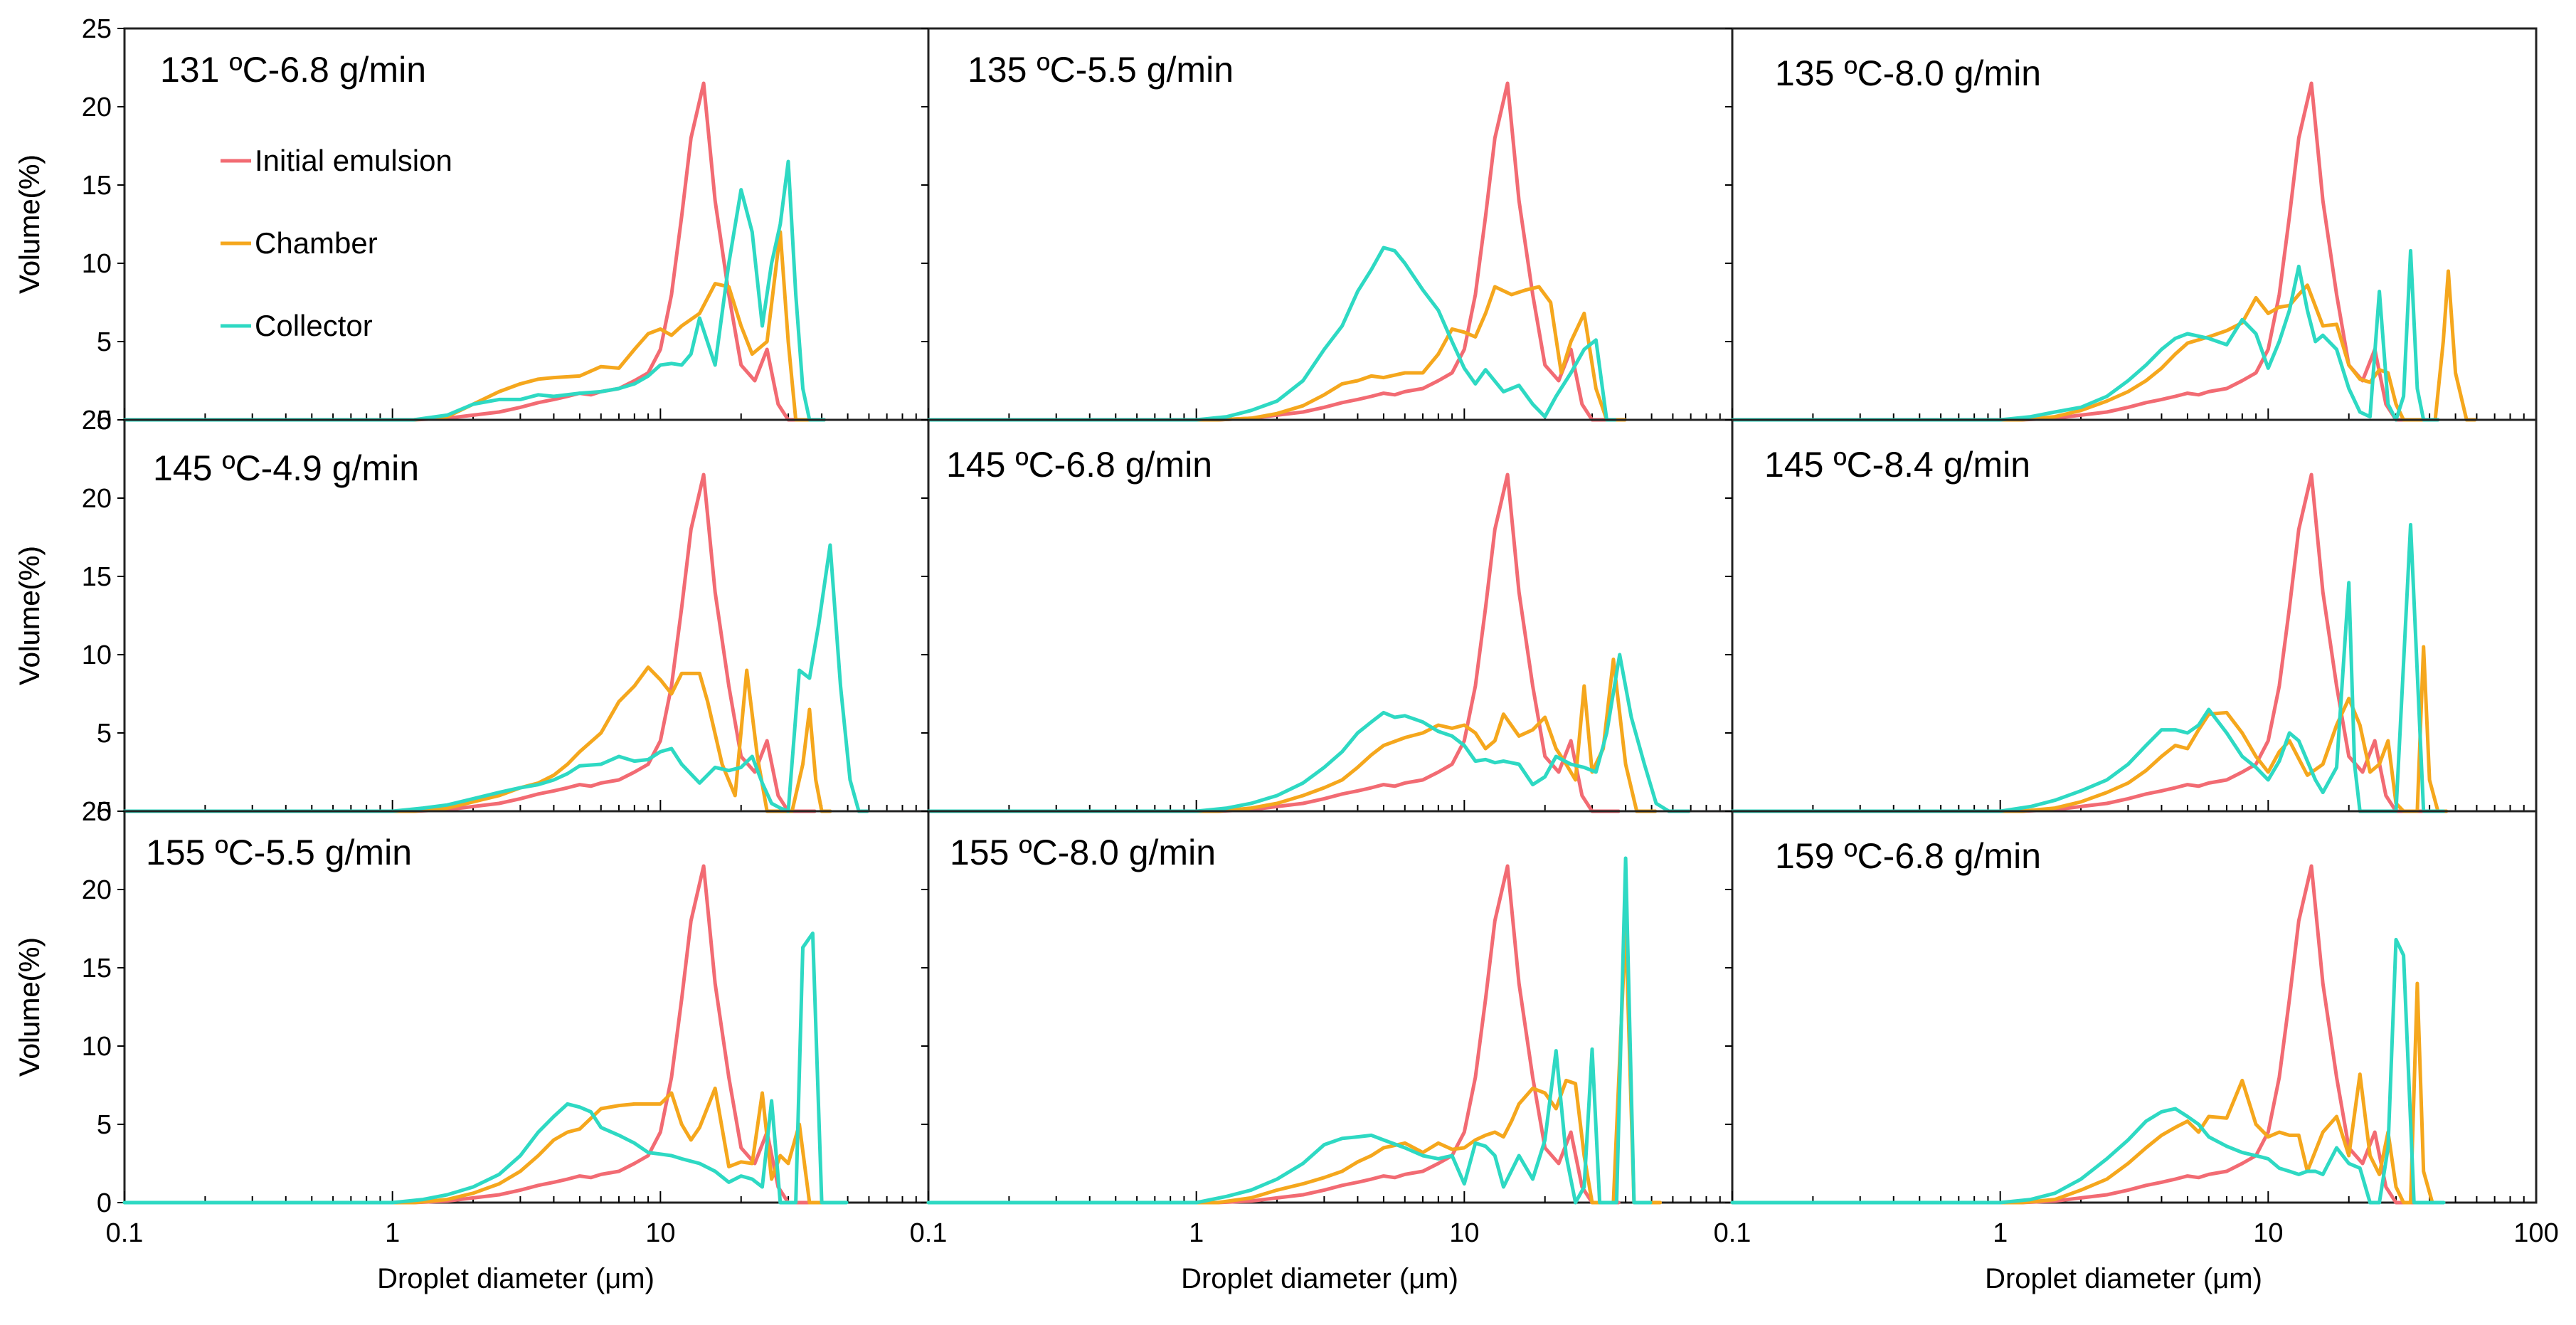 This screenshot has width=2576, height=1325. I want to click on legend: Initial emulsion Chamber Collector, so click(336, 243).